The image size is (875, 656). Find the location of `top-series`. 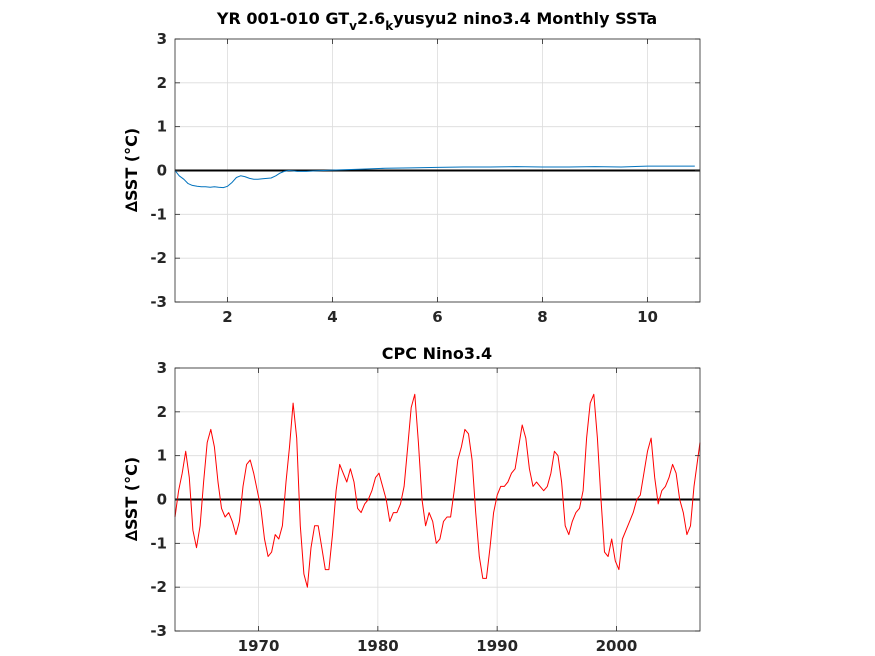

top-series is located at coordinates (434, 177).